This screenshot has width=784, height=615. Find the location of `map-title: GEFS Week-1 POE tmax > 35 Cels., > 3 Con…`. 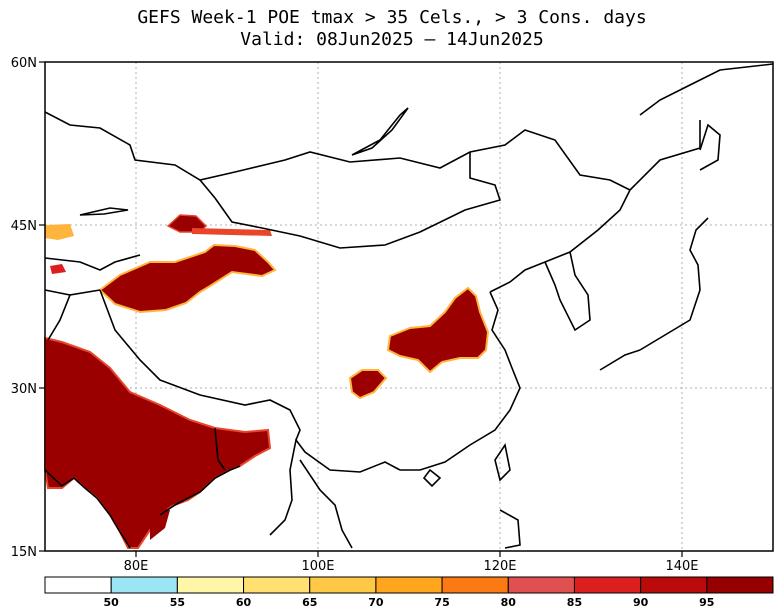

map-title: GEFS Week-1 POE tmax > 35 Cels., > 3 Con… is located at coordinates (392, 17).